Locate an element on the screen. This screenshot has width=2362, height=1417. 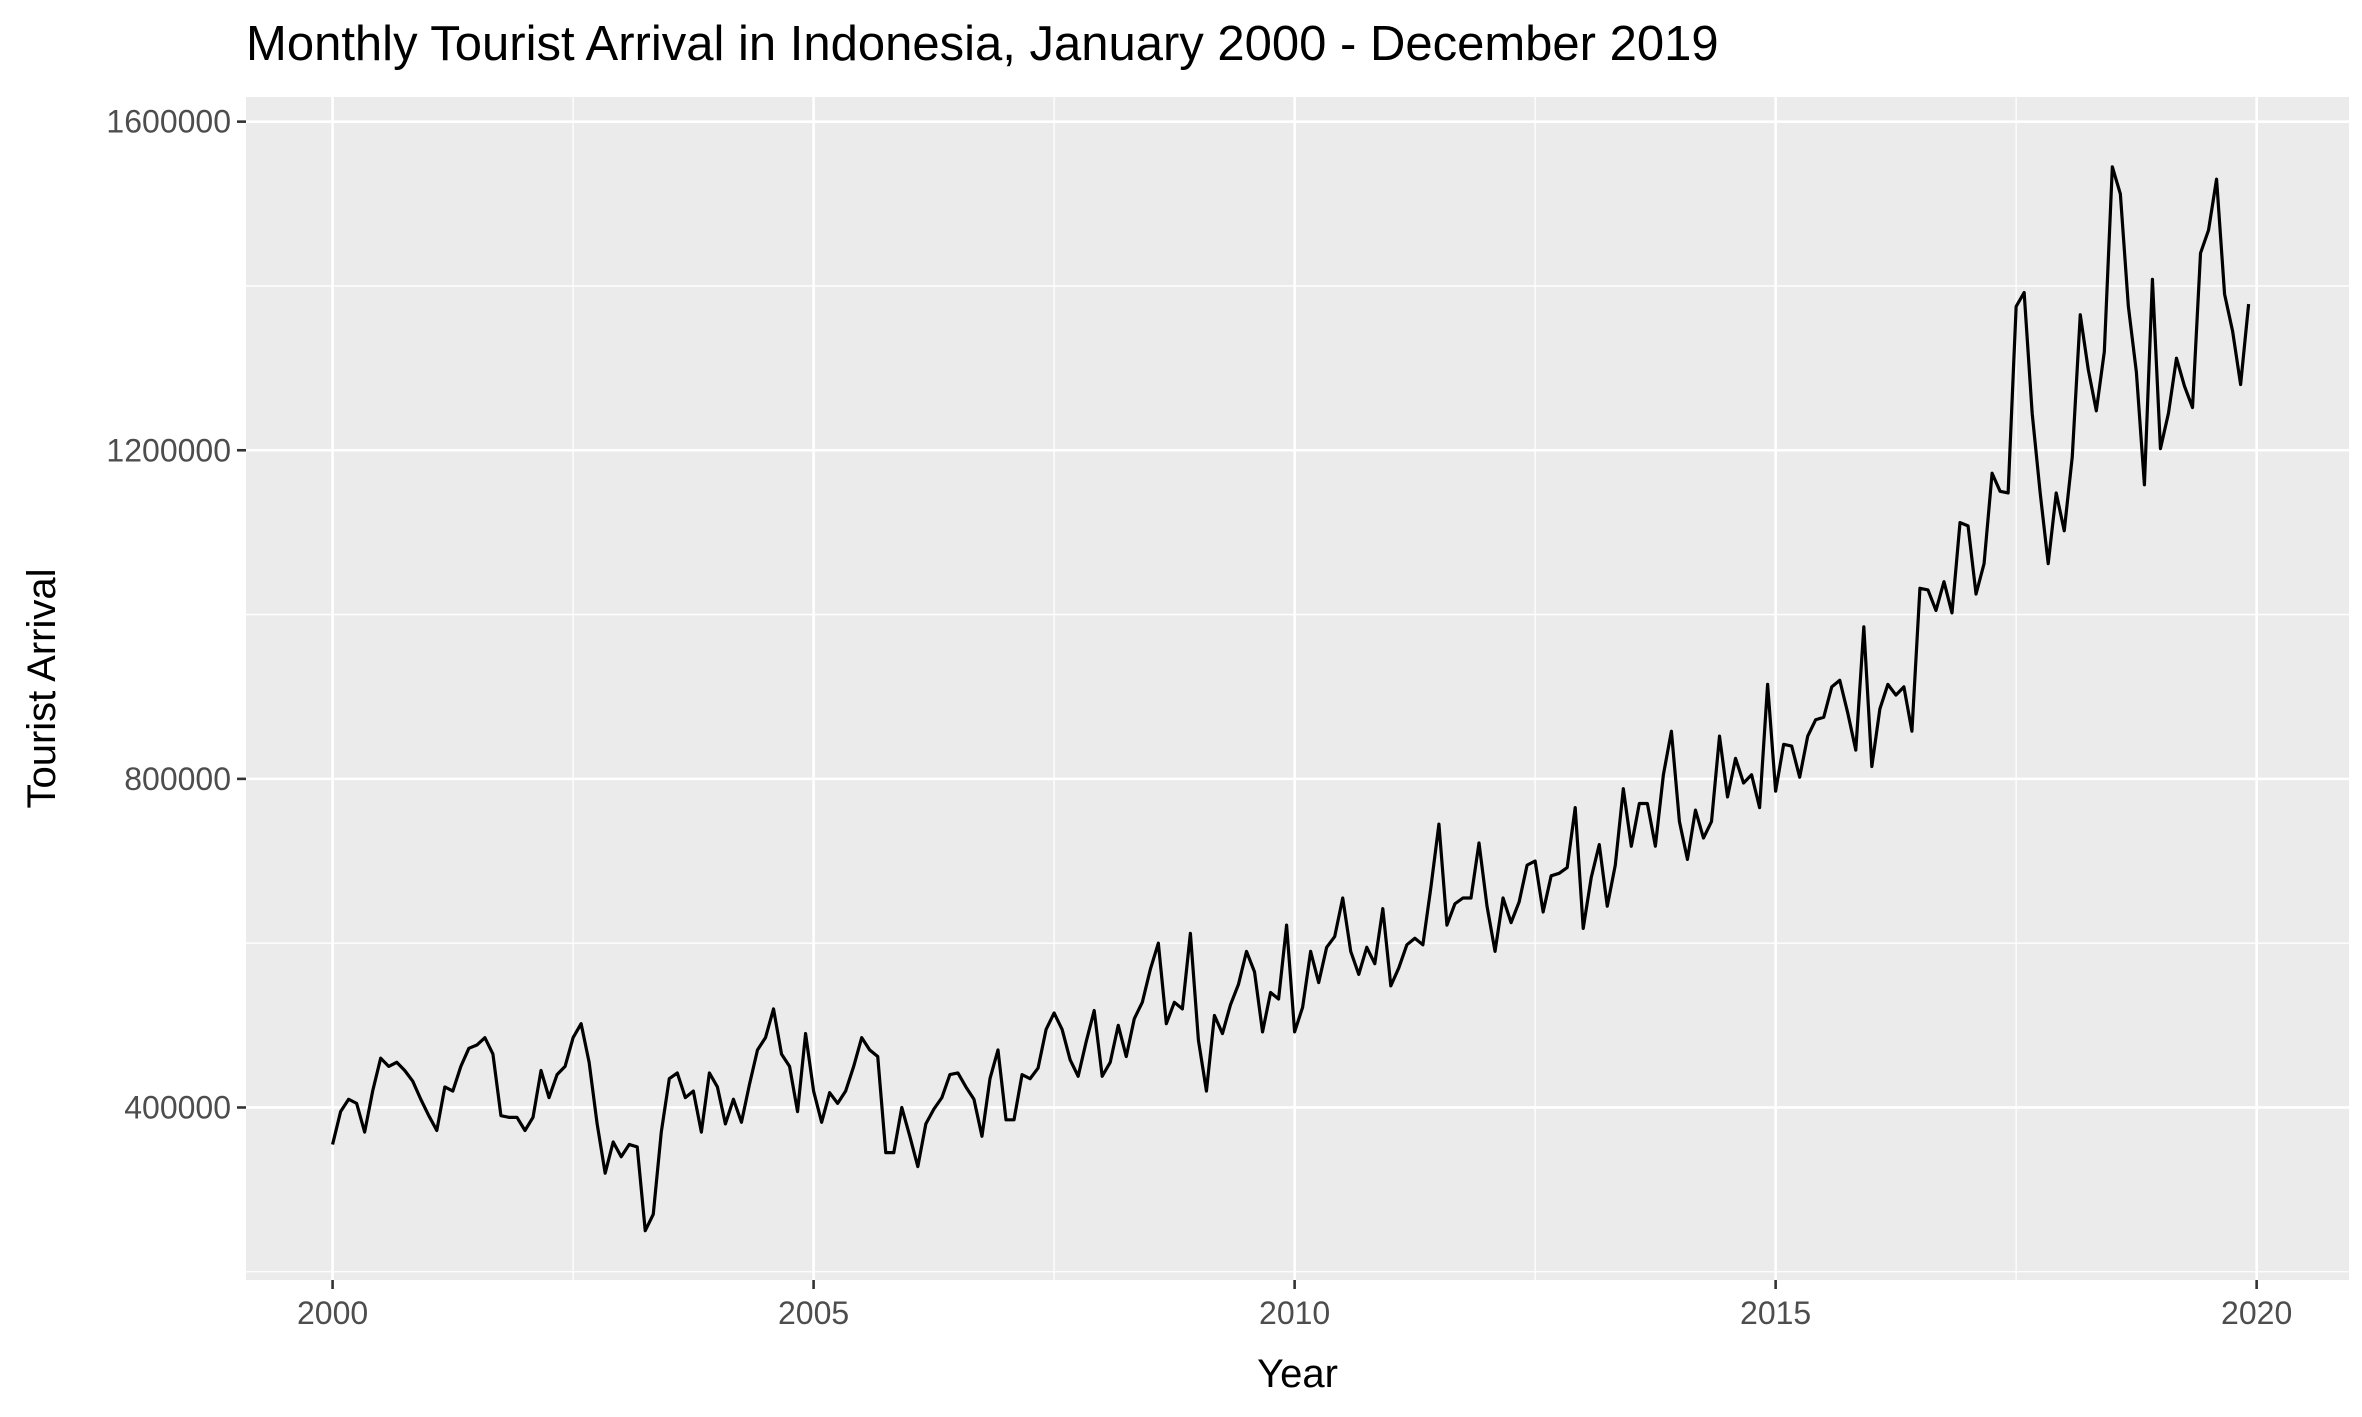
x-tick-label: 2010 is located at coordinates (1294, 1313).